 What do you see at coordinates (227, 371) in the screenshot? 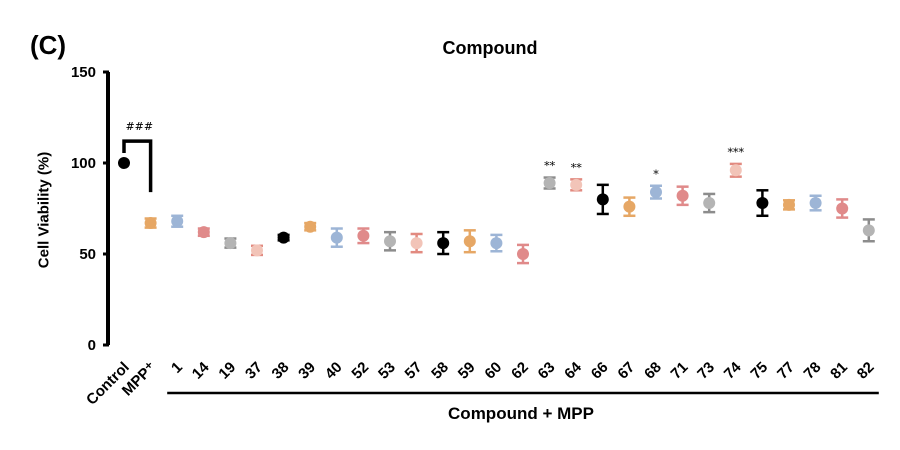
I see `x-tick-label: 19` at bounding box center [227, 371].